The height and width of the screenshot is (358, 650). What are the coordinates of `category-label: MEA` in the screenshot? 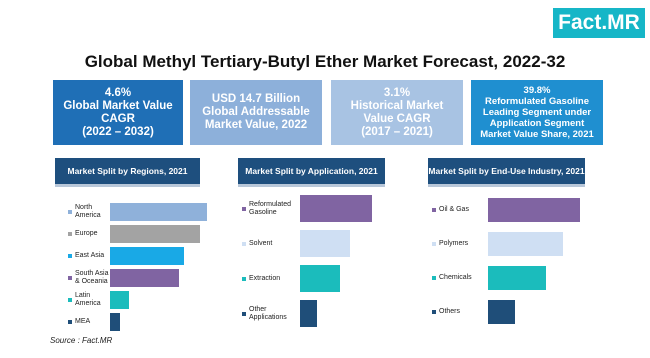 It's located at (83, 321).